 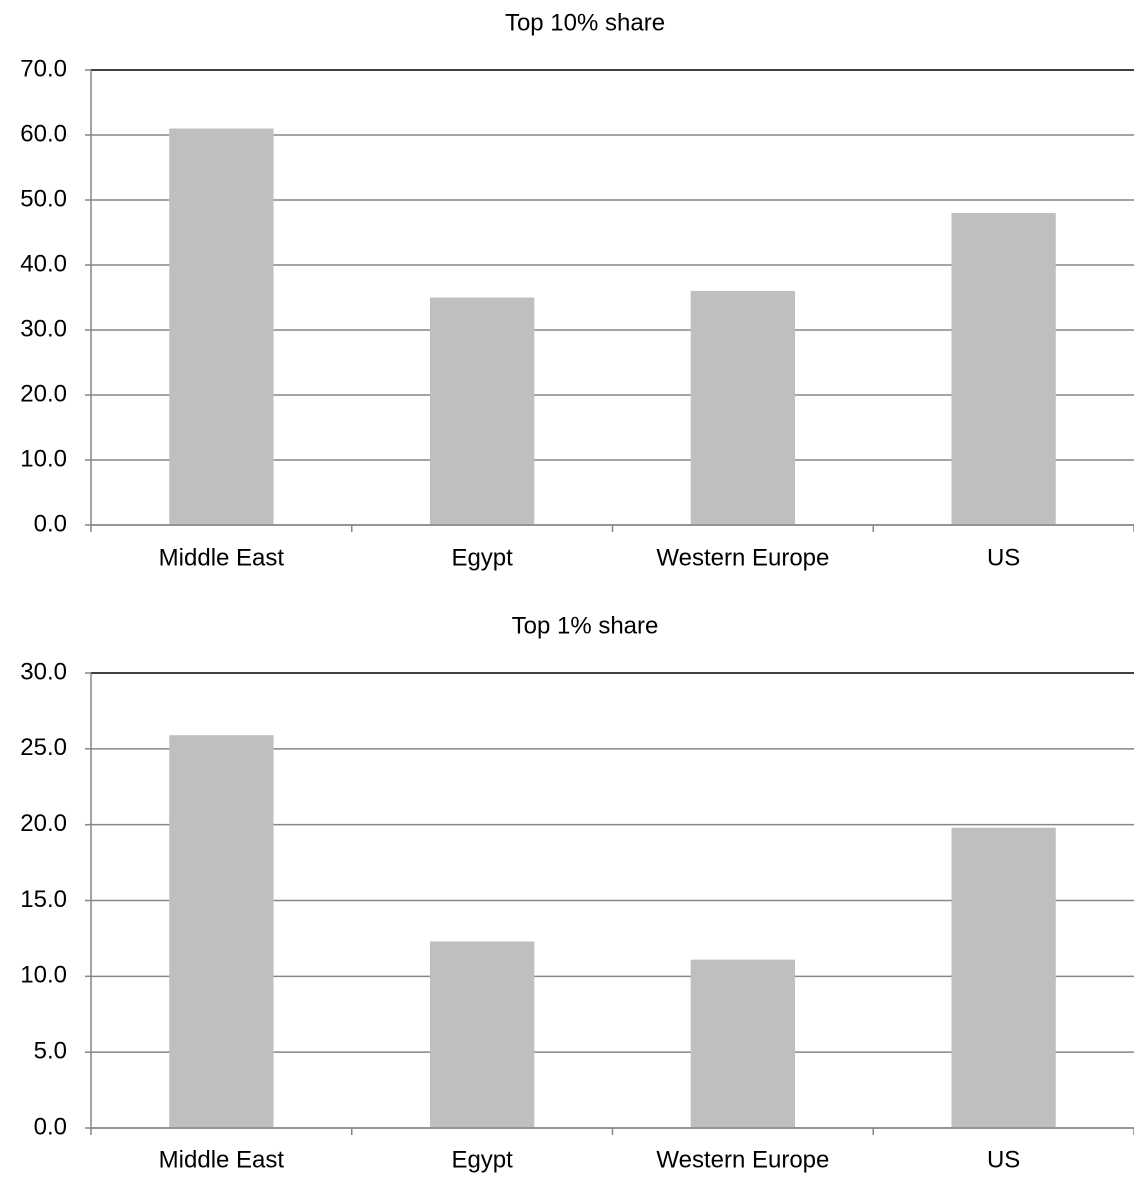 I want to click on chart-title: Top 10% share, so click(x=585, y=22).